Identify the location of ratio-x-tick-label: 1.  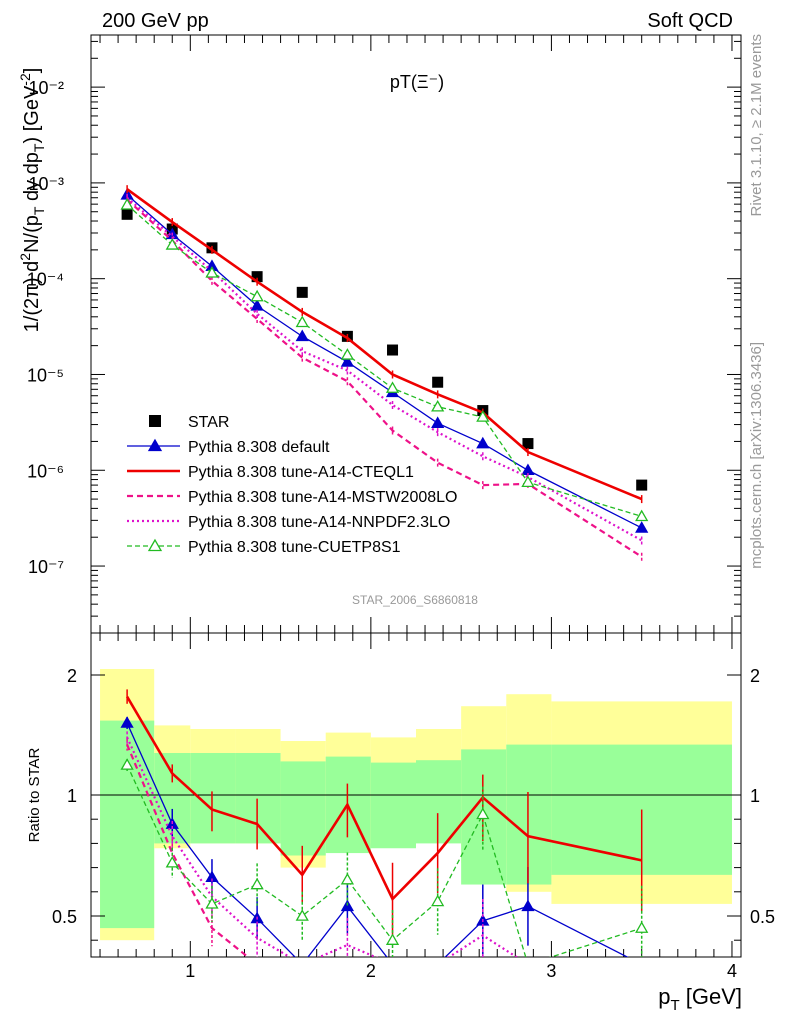
(190, 971).